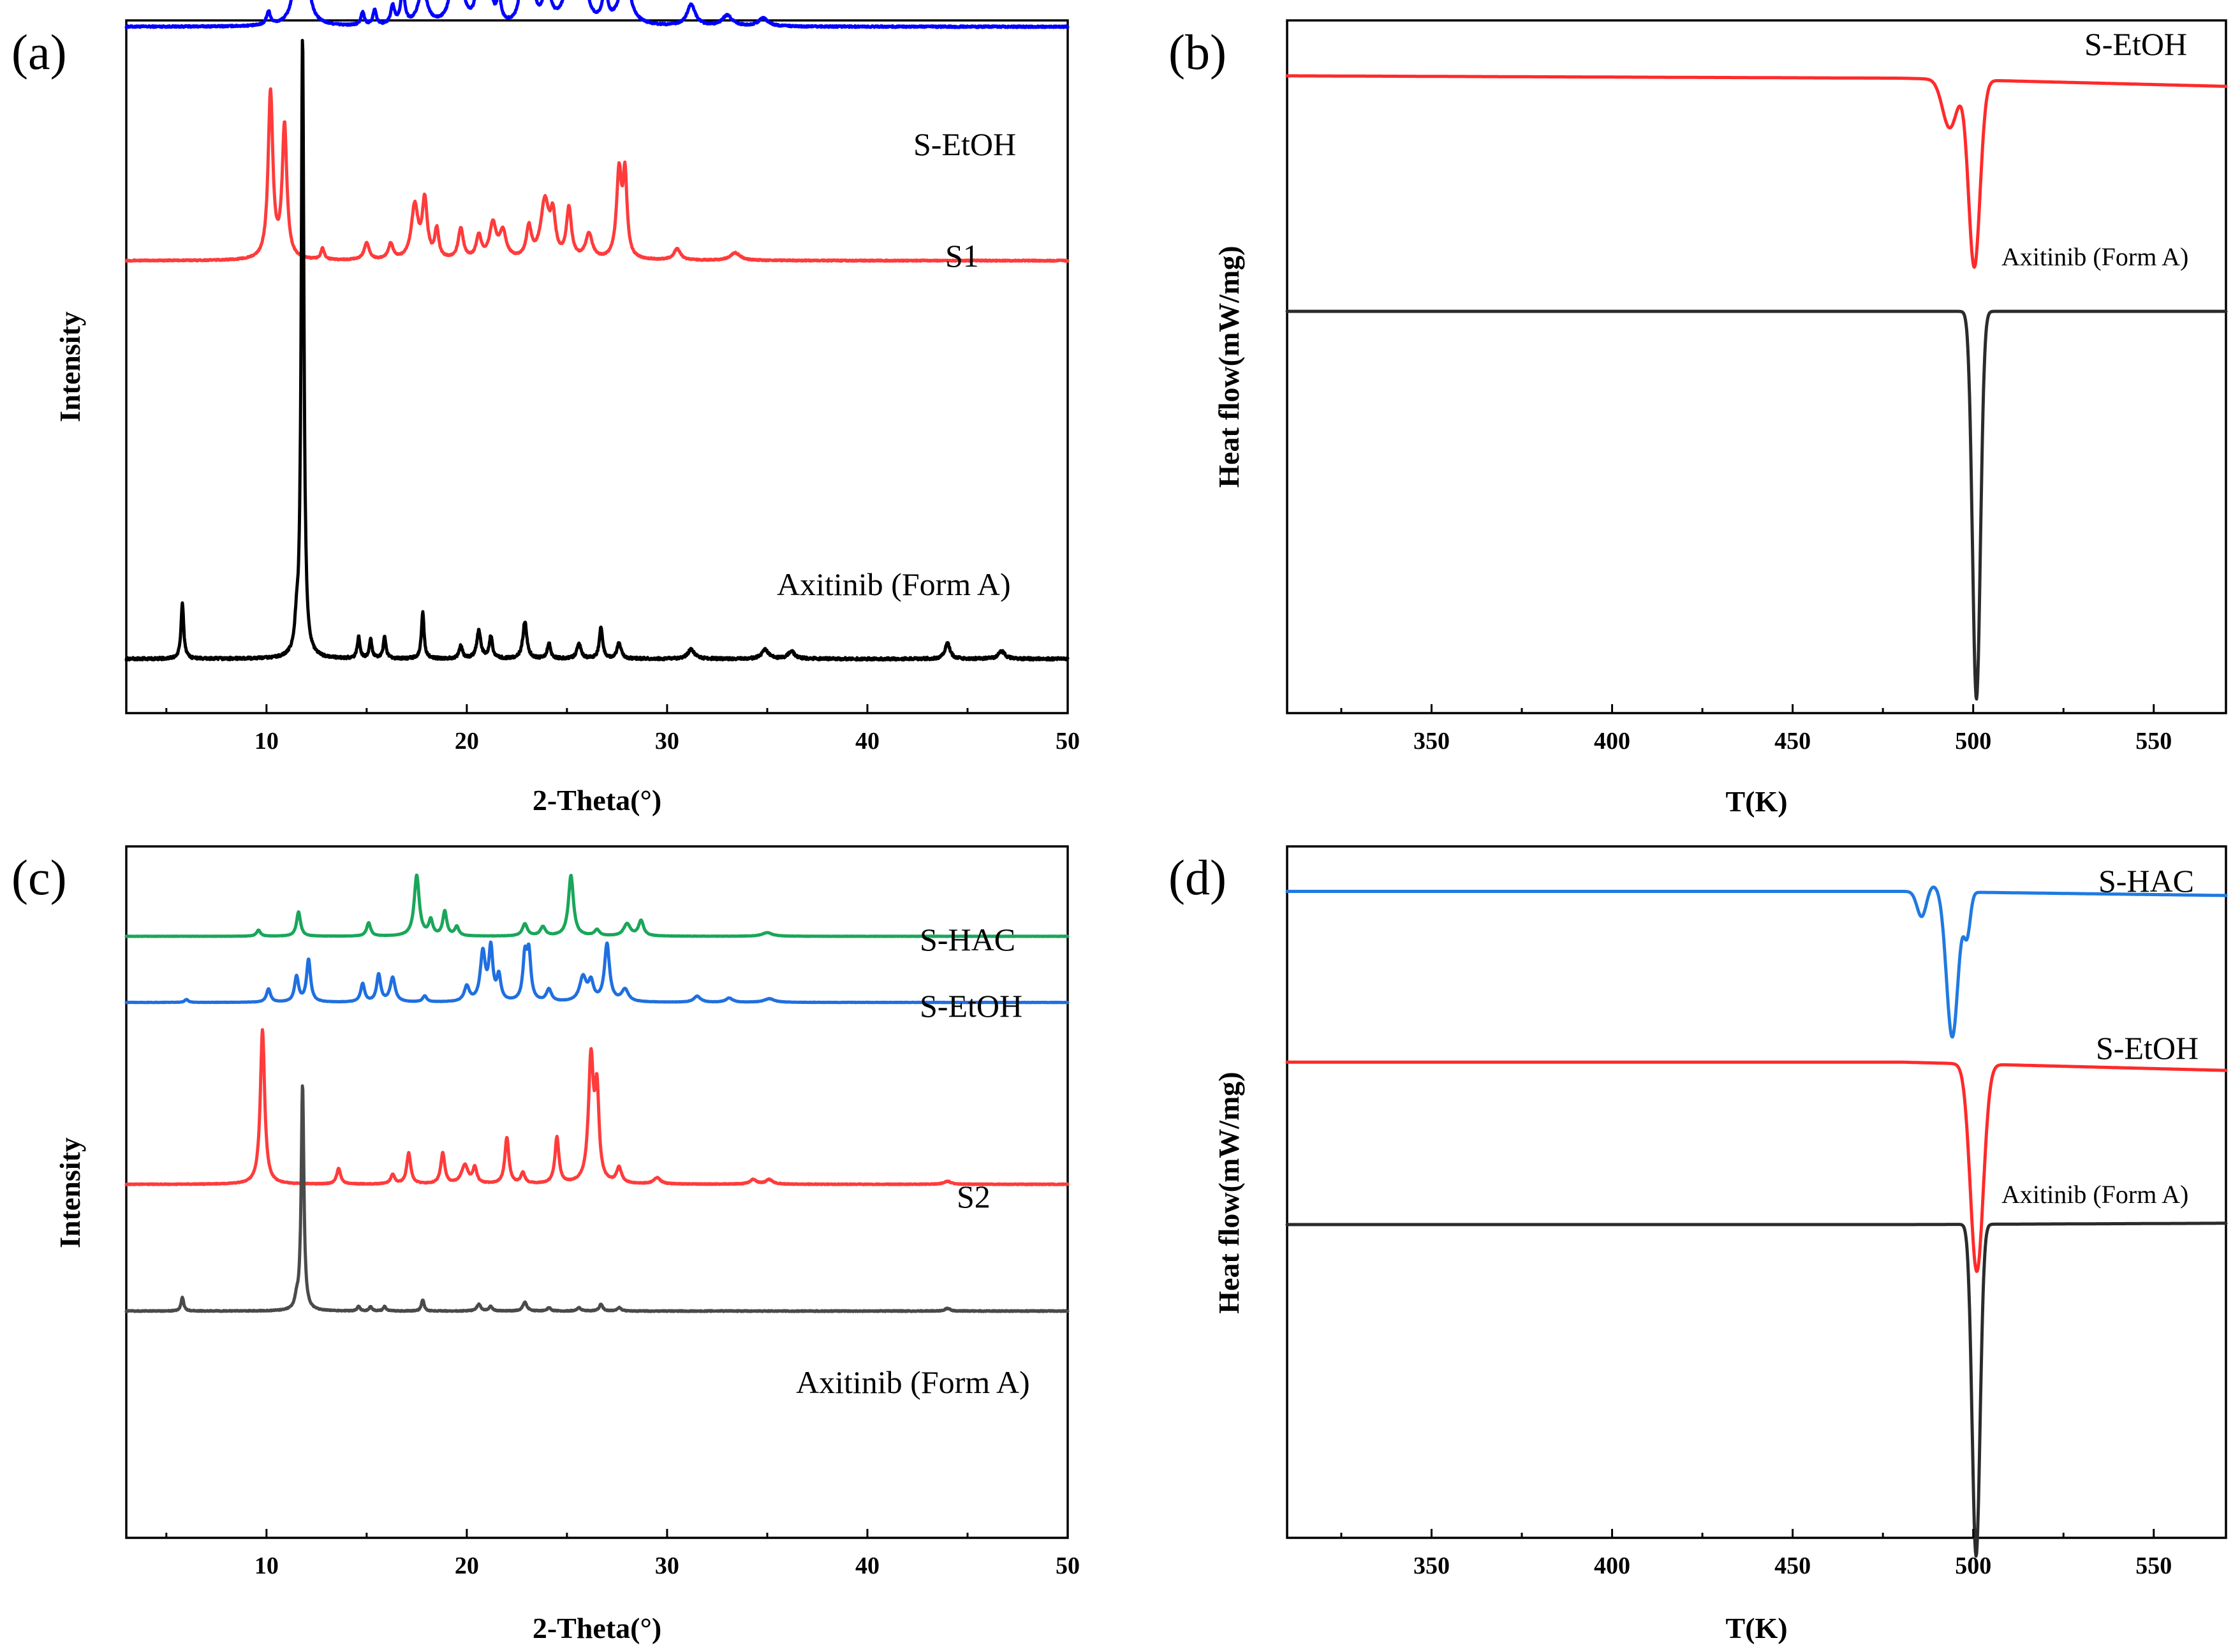  Describe the element at coordinates (39, 52) in the screenshot. I see `panel-a-label: (a)` at that location.